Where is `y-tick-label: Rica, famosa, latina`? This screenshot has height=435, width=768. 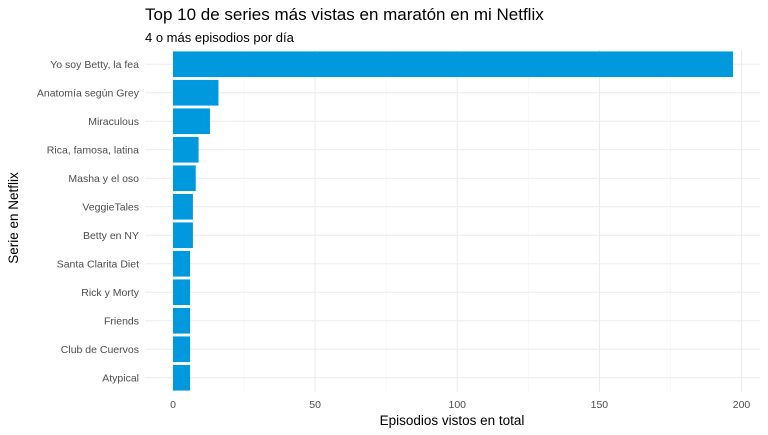 y-tick-label: Rica, famosa, latina is located at coordinates (93, 151).